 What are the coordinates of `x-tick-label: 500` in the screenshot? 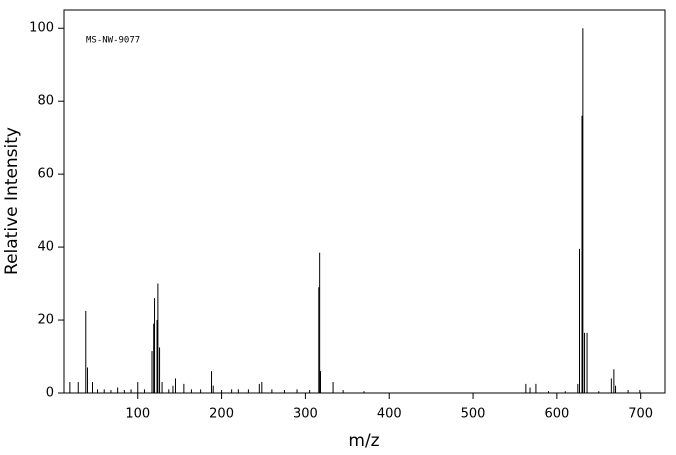 It's located at (473, 414).